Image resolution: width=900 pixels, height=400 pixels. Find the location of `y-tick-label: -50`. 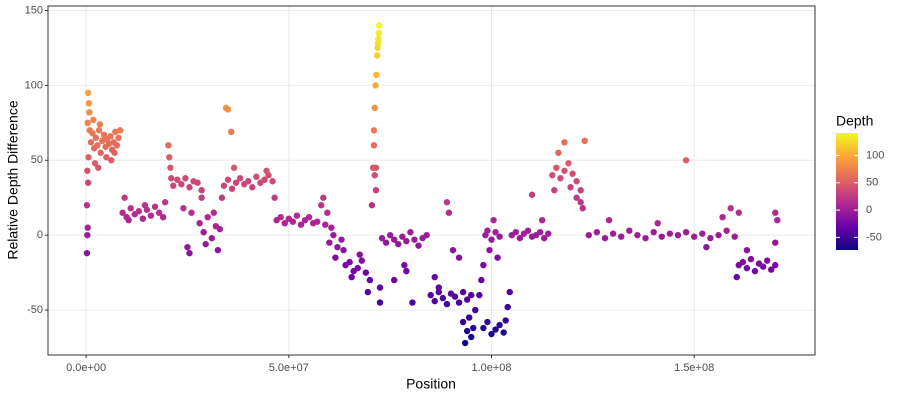

y-tick-label: -50 is located at coordinates (35, 310).